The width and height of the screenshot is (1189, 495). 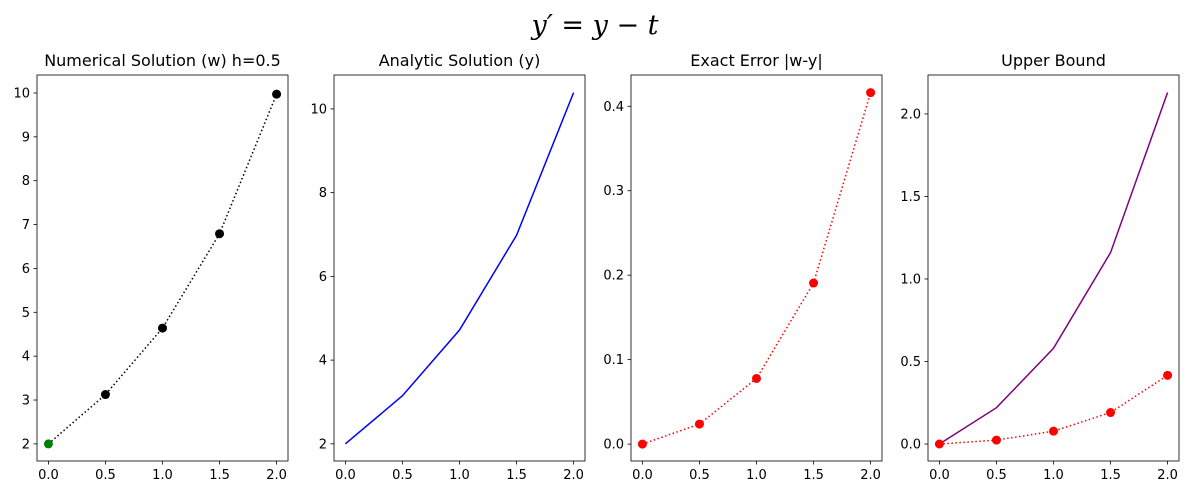 What do you see at coordinates (756, 60) in the screenshot?
I see `subplot-title: Exact Error |w-y|` at bounding box center [756, 60].